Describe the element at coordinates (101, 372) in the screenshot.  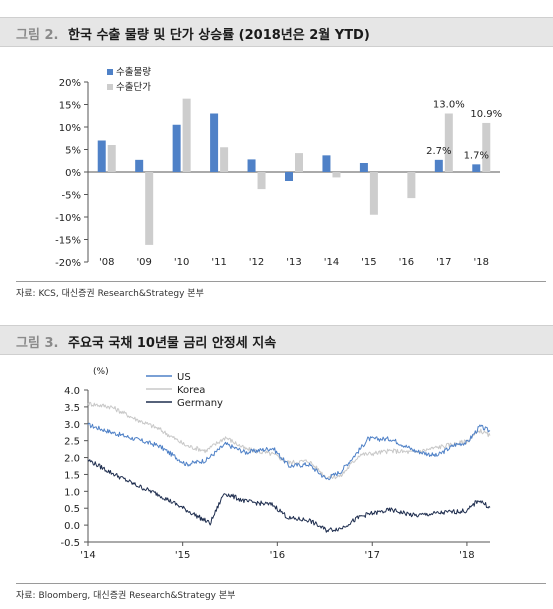
I see `unit-label: (%)` at that location.